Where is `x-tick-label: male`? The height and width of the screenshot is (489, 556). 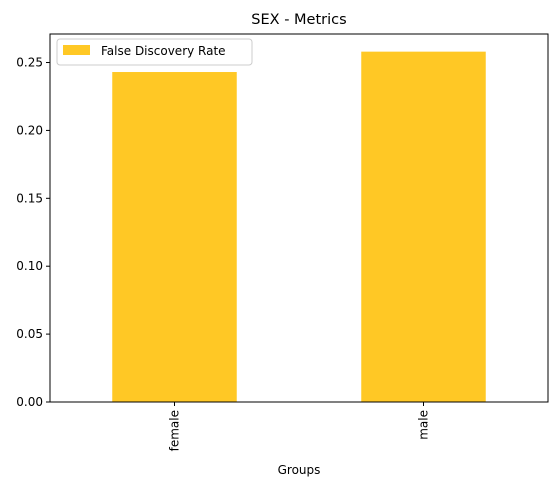
x-tick-label: male is located at coordinates (424, 425).